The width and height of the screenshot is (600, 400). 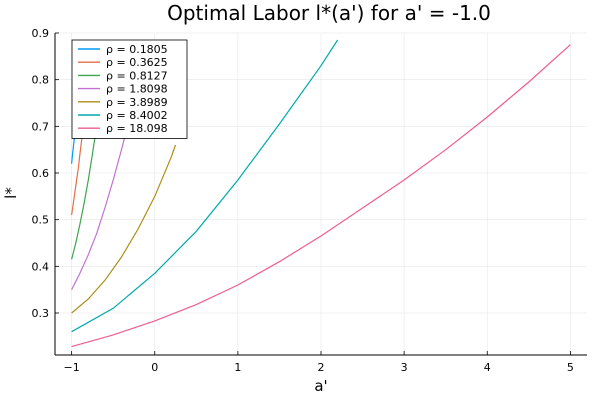 What do you see at coordinates (41, 80) in the screenshot?
I see `y-tick-label: 0.8` at bounding box center [41, 80].